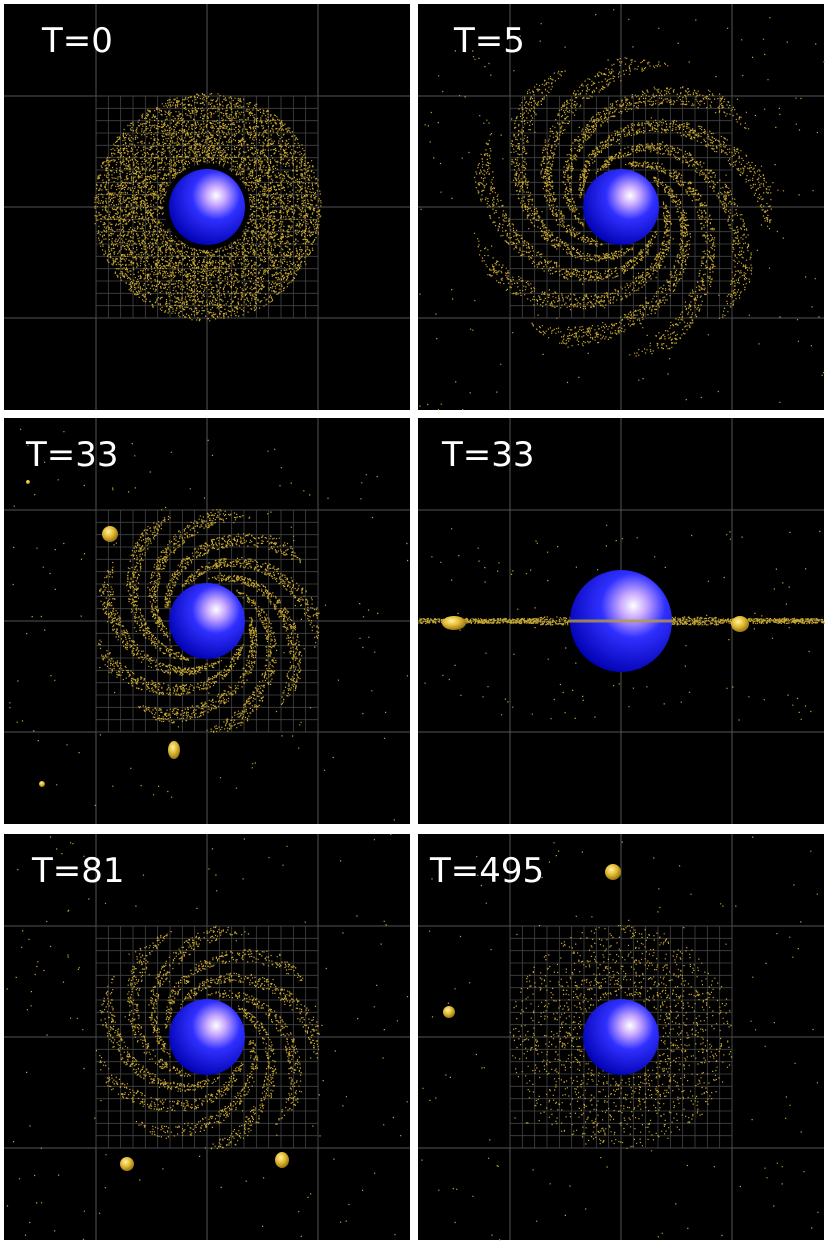 The image size is (830, 1246). I want to click on time-label: T=81, so click(78, 871).